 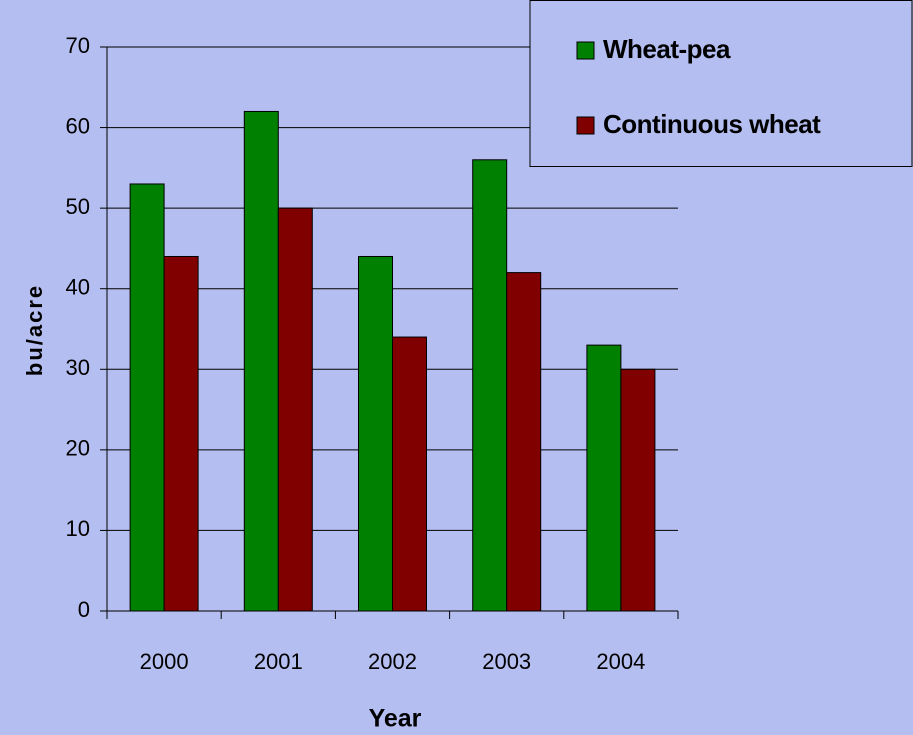 I want to click on x-axis-label: Year, so click(x=395, y=719).